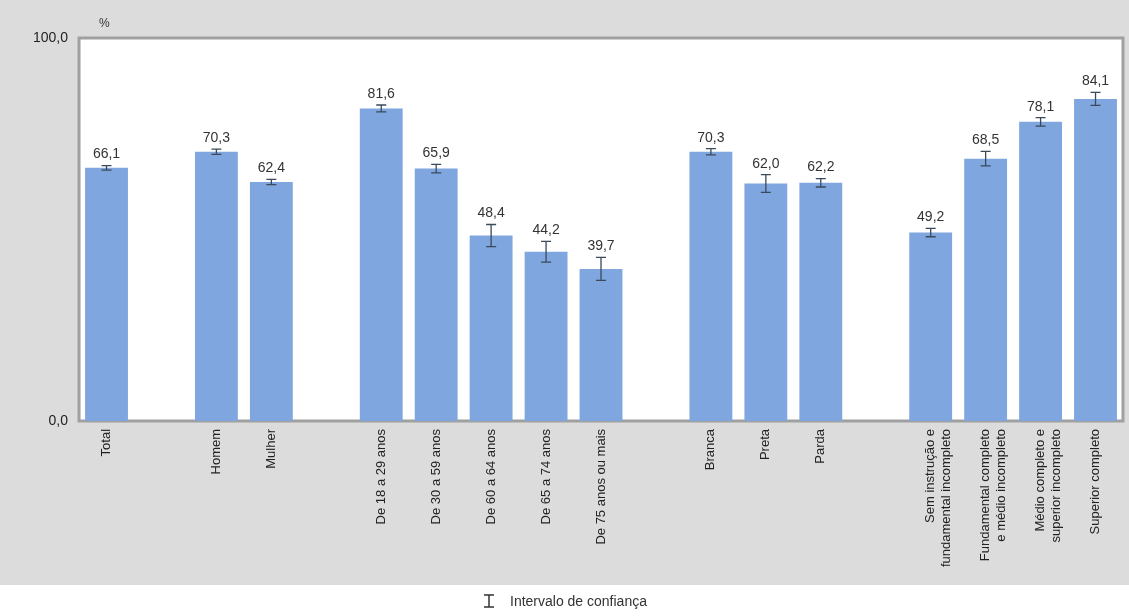  I want to click on data-label: 65,9, so click(436, 152).